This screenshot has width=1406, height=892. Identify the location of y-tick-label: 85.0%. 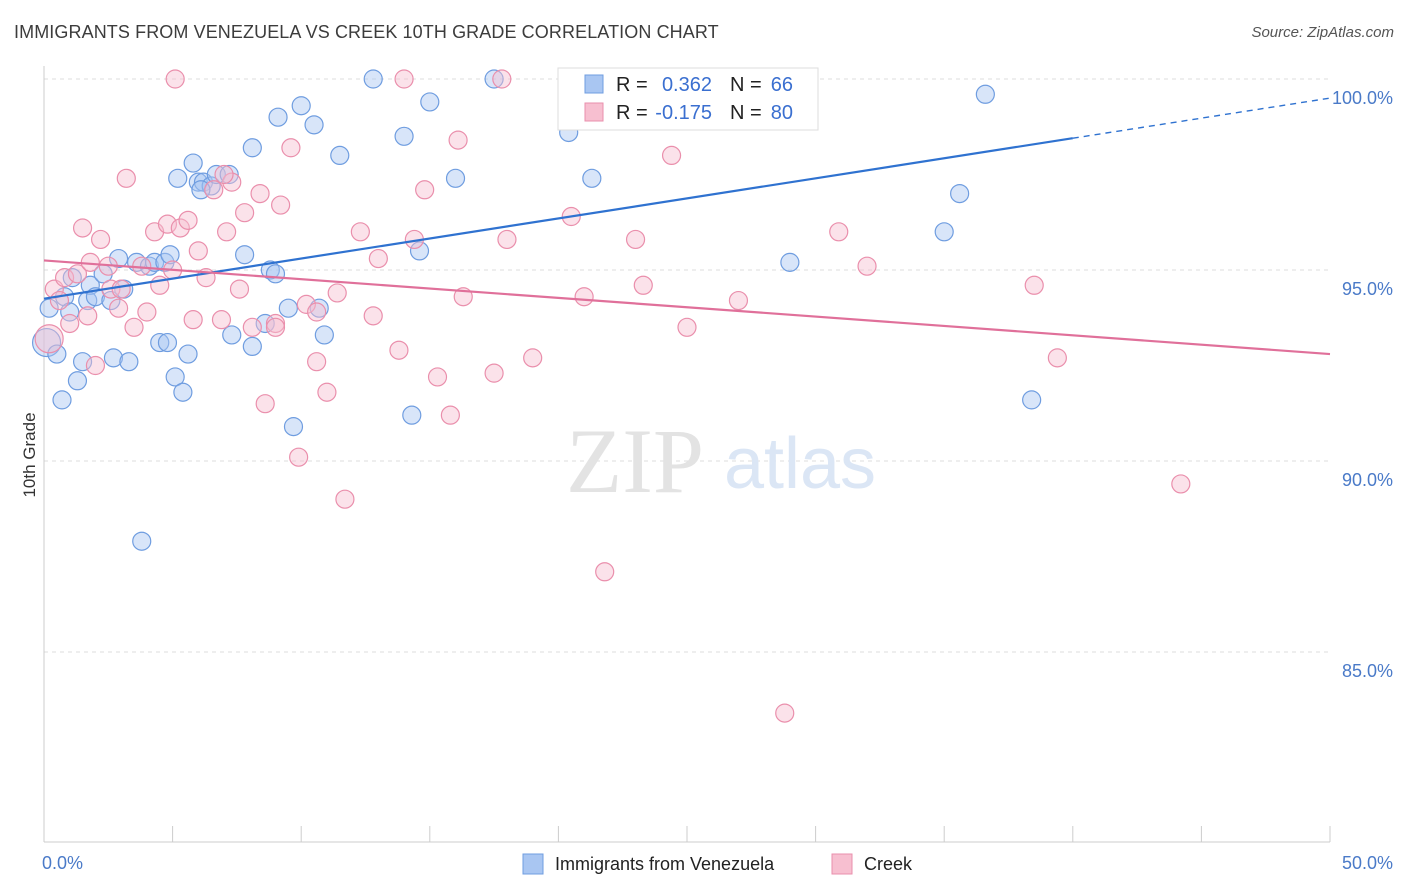
(1367, 671).